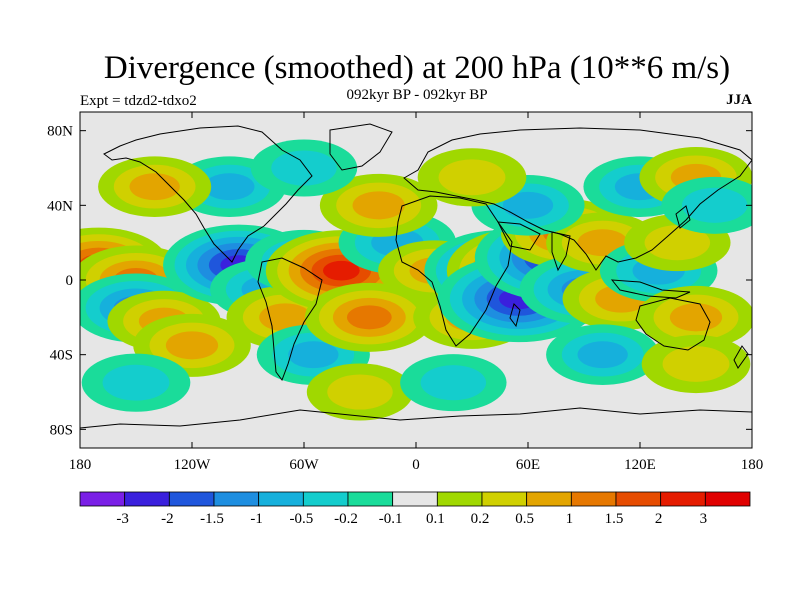 This screenshot has width=800, height=600. Describe the element at coordinates (683, 217) in the screenshot. I see `coastline-japan` at that location.